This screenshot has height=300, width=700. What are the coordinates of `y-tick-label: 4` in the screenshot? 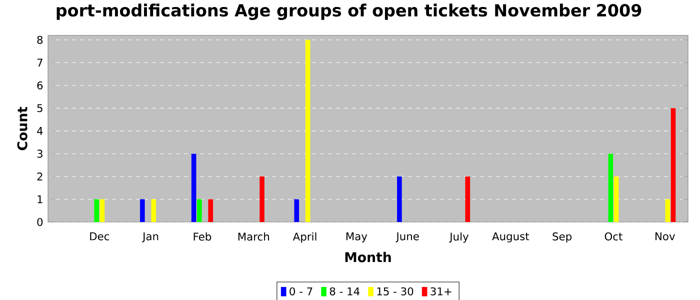 It's located at (40, 131).